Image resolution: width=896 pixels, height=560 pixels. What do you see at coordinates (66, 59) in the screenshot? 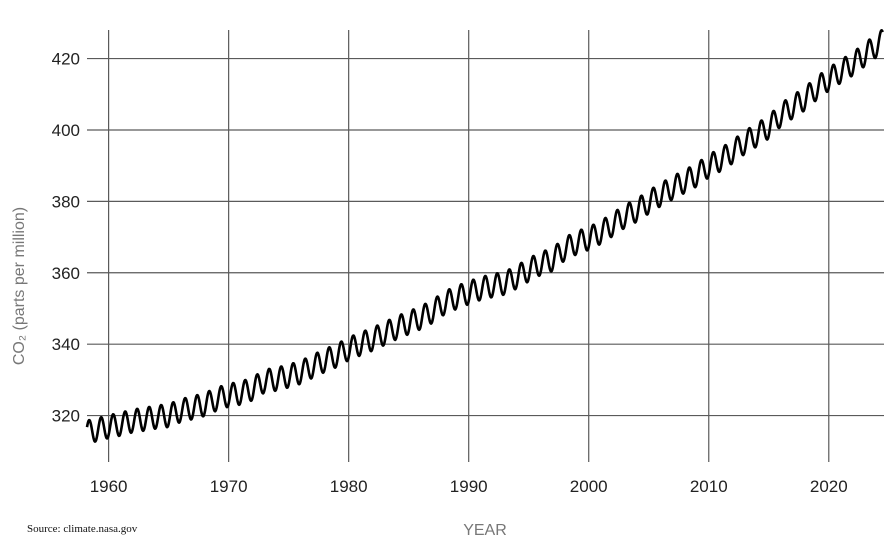
I see `y-tick-label: 420` at bounding box center [66, 59].